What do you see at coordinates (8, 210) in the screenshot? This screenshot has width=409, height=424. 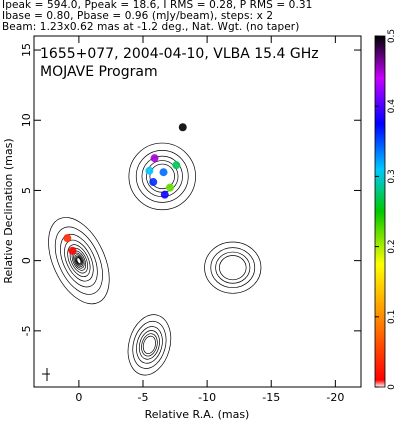 I see `y-axis-title: Relative Declination (mas)` at bounding box center [8, 210].